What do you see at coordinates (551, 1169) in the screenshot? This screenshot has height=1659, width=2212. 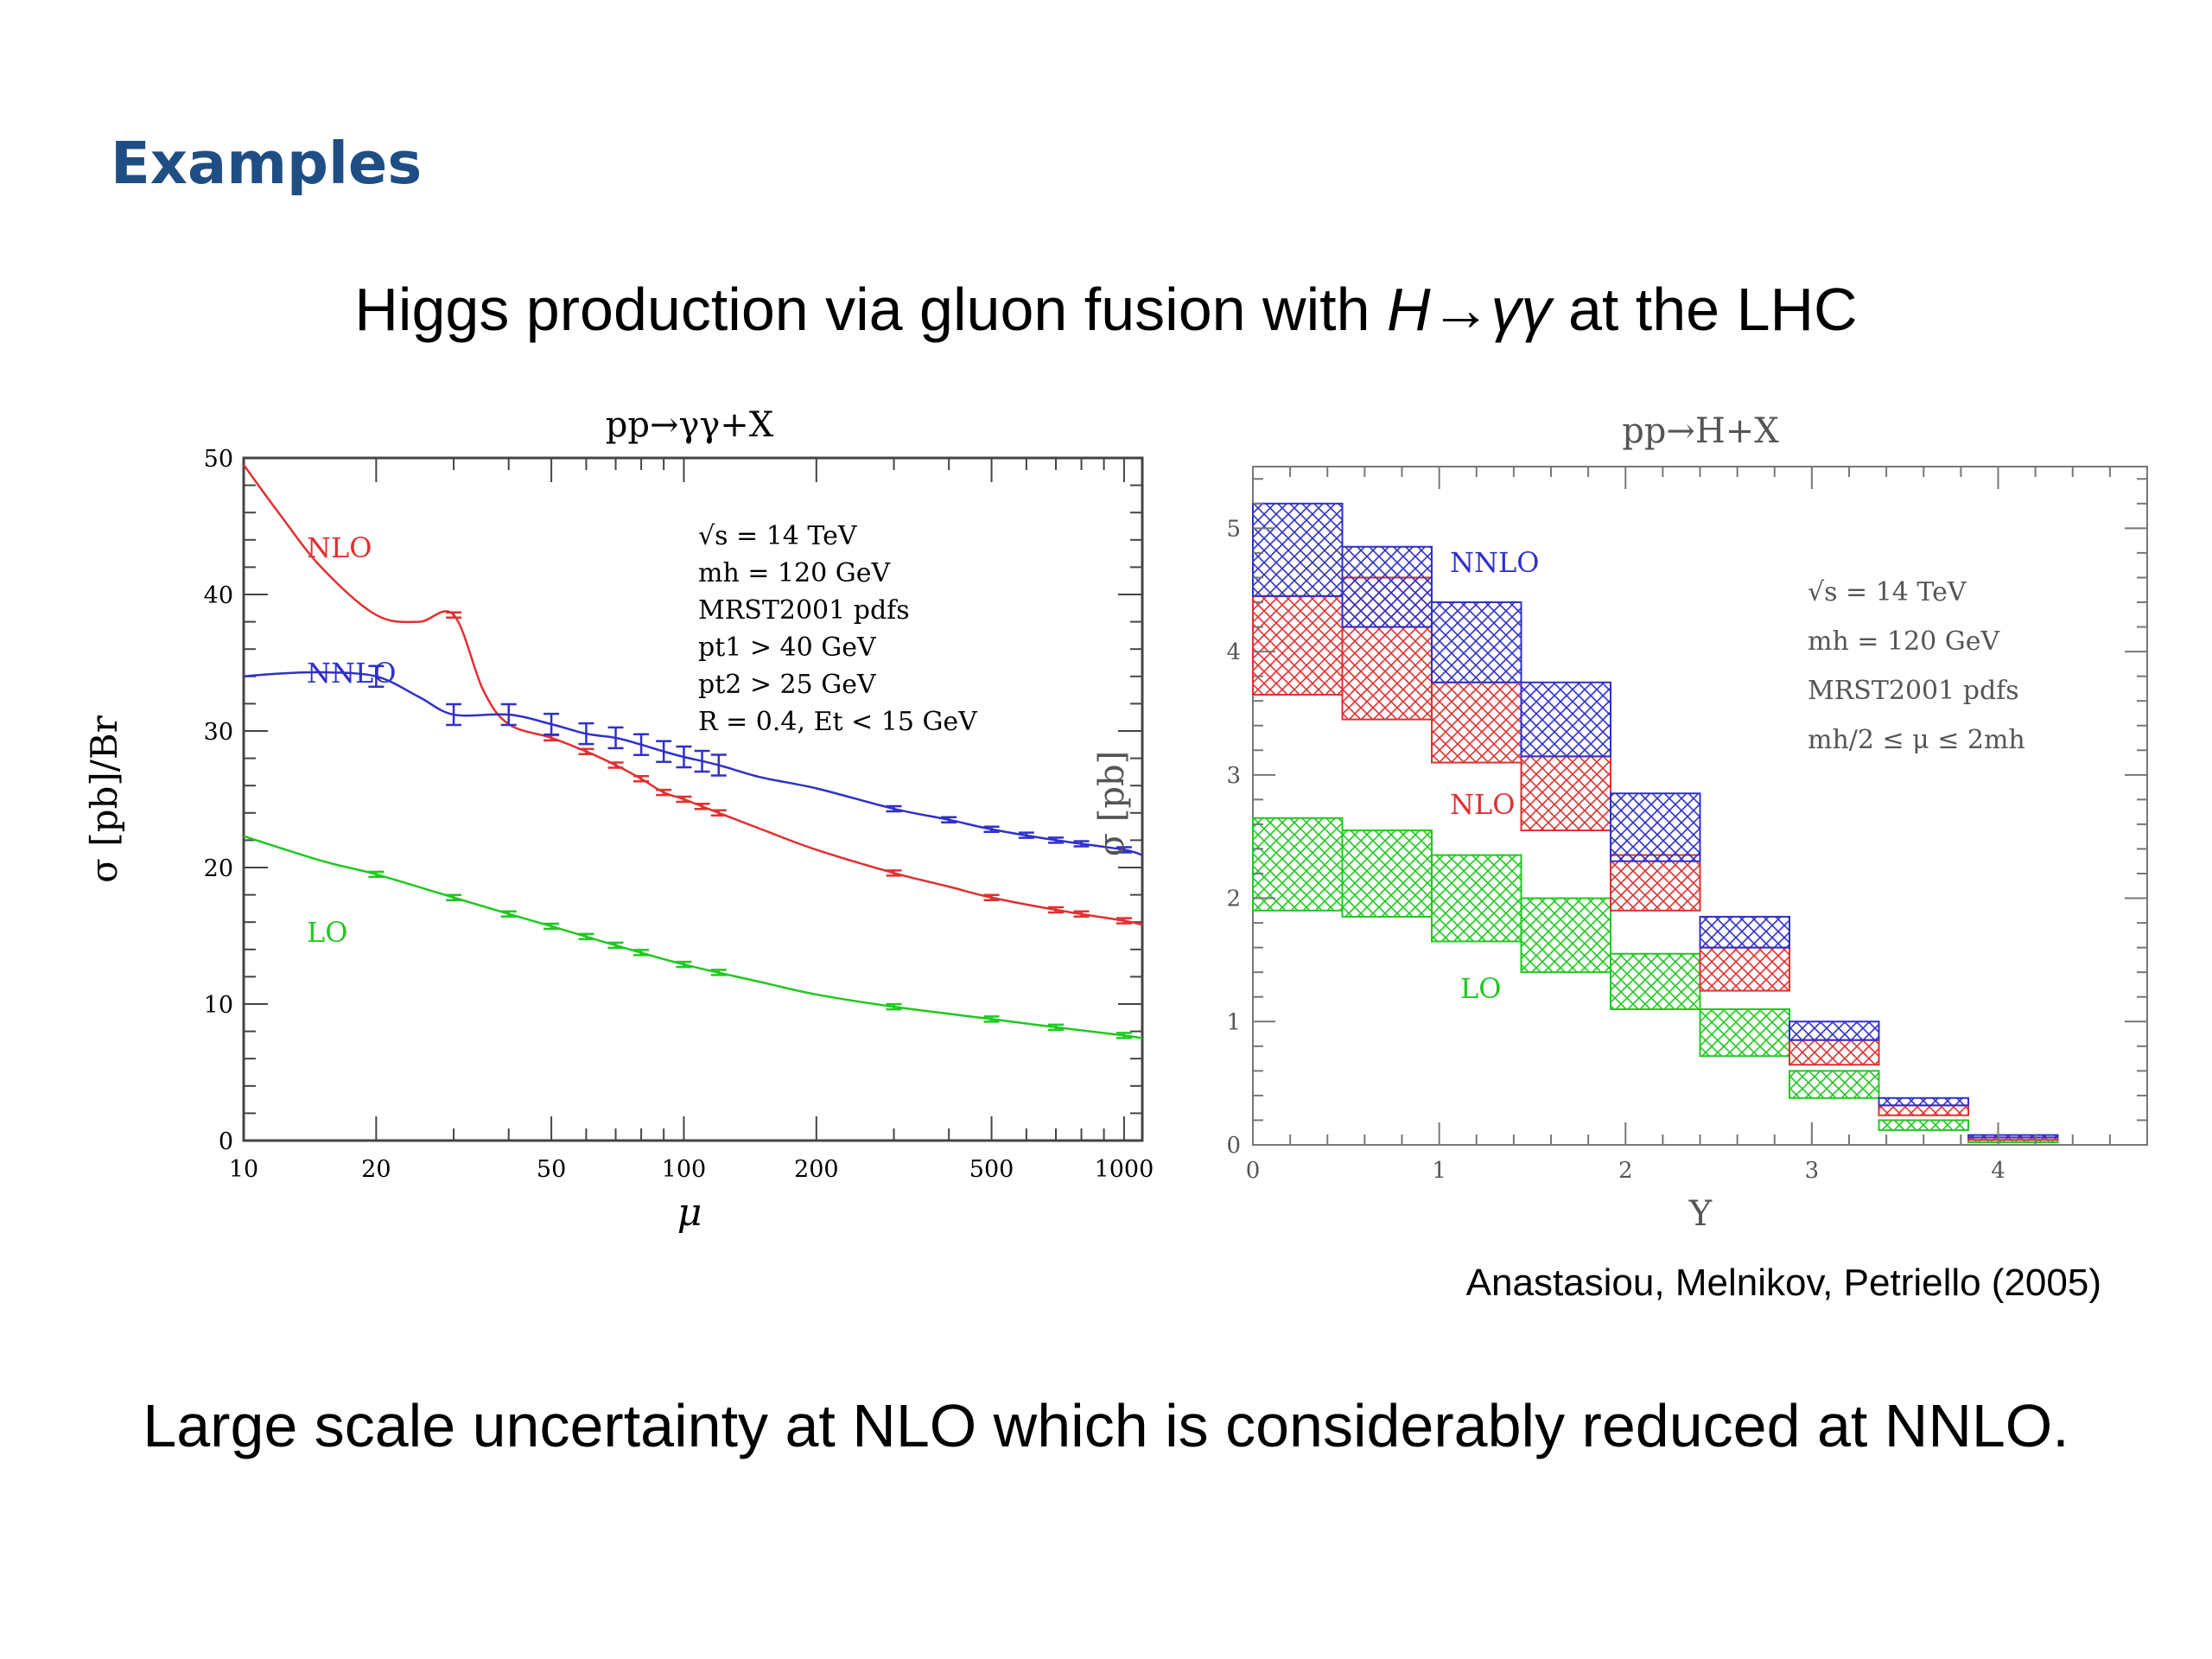 I see `x-tick-label: 50` at bounding box center [551, 1169].